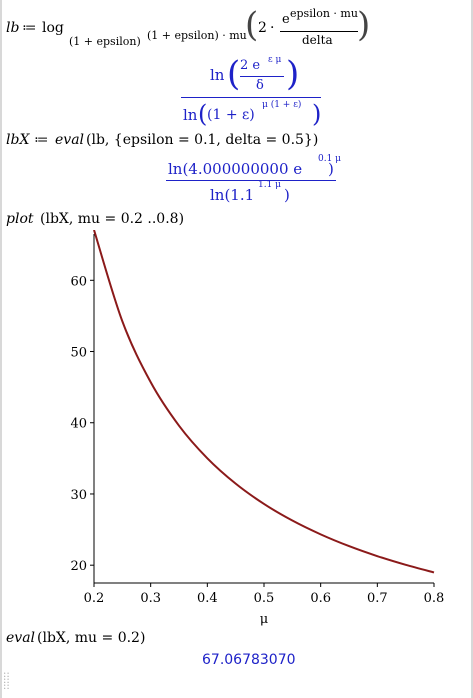 The image size is (473, 698). What do you see at coordinates (320, 598) in the screenshot?
I see `x-tick-label: 0.6` at bounding box center [320, 598].